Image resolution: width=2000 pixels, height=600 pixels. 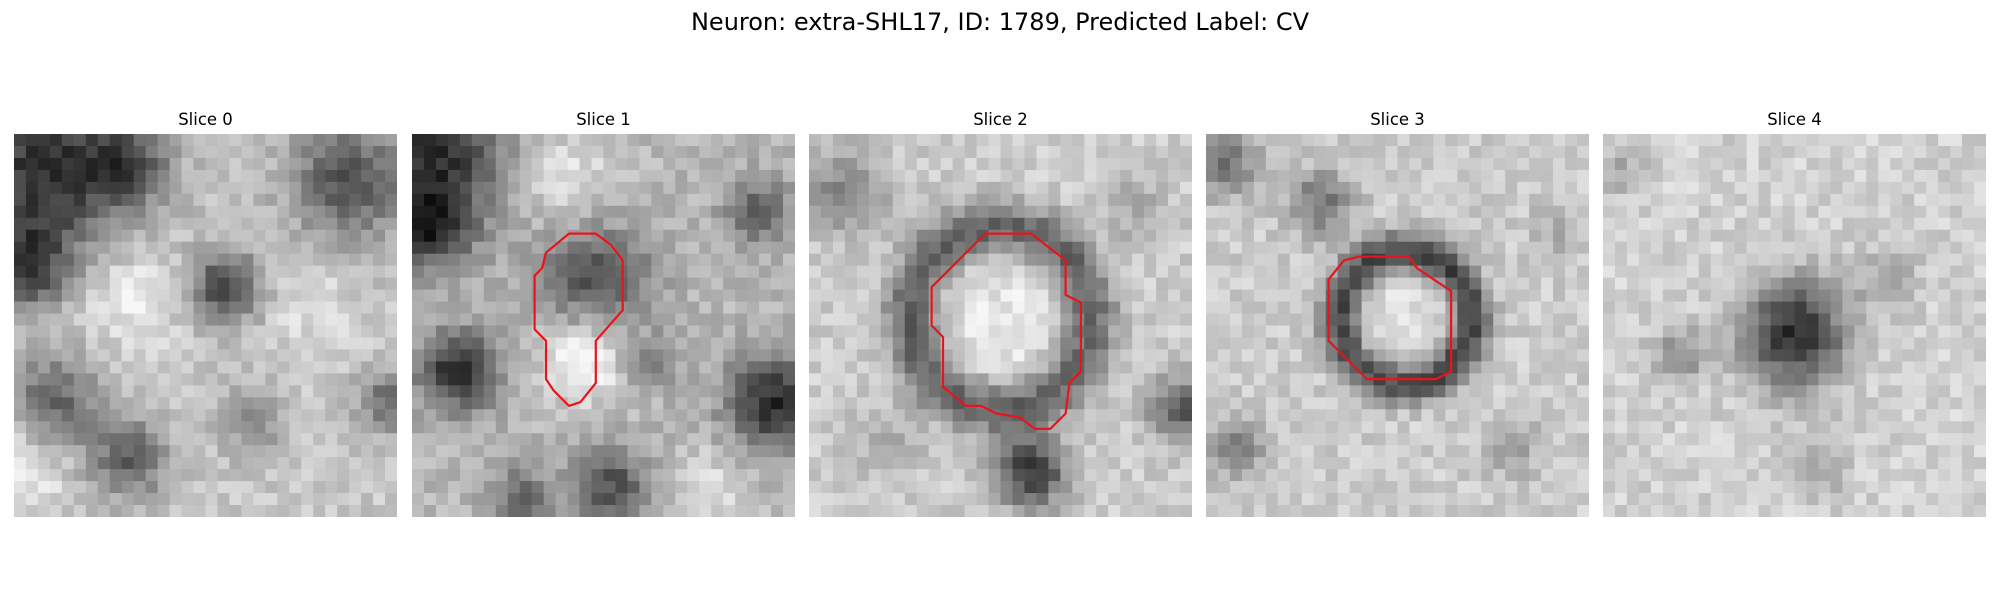 What do you see at coordinates (1397, 120) in the screenshot?
I see `slice-title-3: Slice 3` at bounding box center [1397, 120].